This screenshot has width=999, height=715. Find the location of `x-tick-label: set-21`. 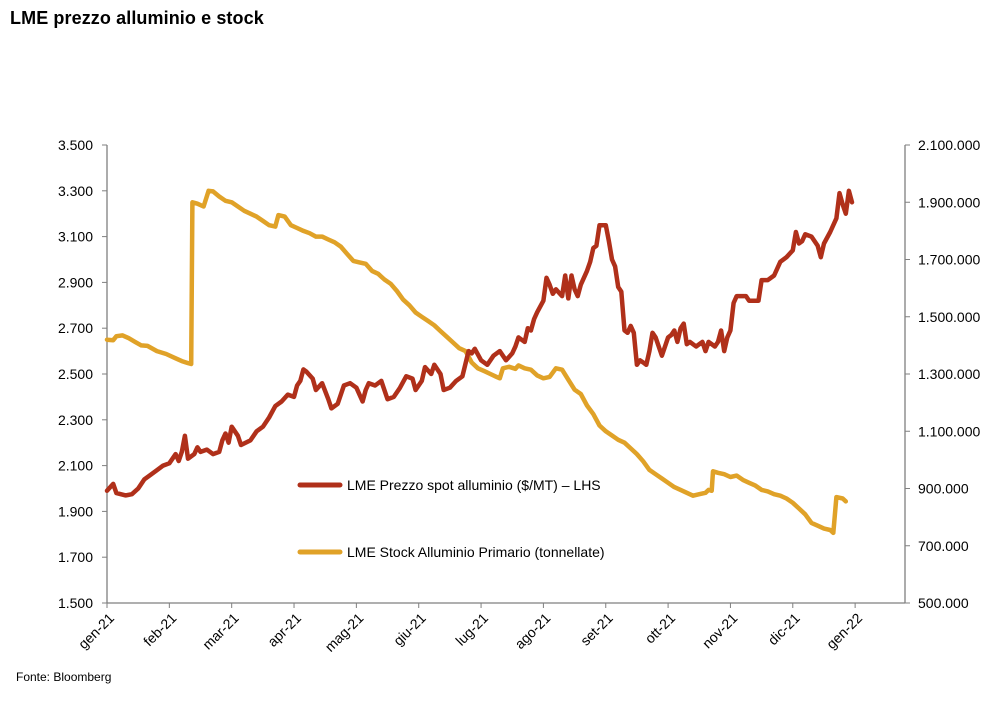

x-tick-label: set-21 is located at coordinates (596, 629).